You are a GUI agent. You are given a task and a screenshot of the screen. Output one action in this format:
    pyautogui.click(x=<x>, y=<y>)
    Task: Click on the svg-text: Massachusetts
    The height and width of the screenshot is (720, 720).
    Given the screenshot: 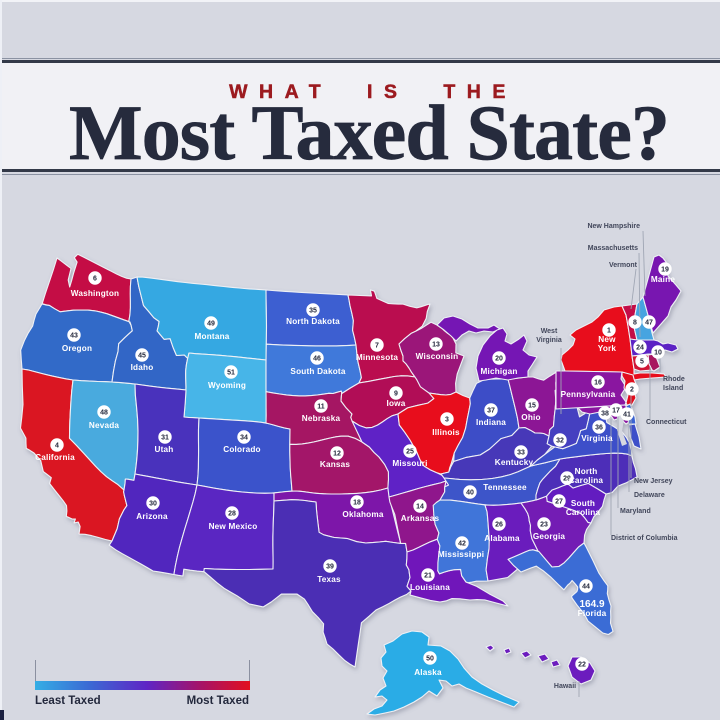 What is the action you would take?
    pyautogui.click(x=613, y=248)
    